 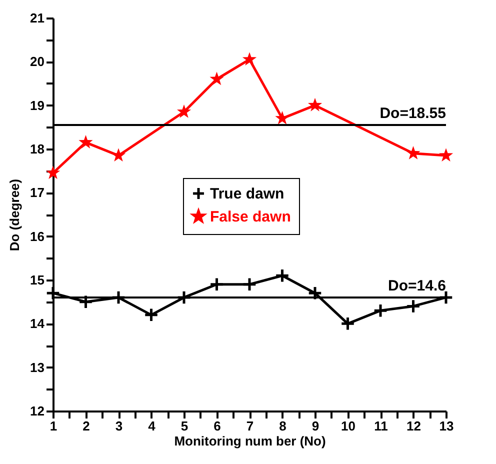 What do you see at coordinates (38, 324) in the screenshot?
I see `y-tick-label: 14` at bounding box center [38, 324].